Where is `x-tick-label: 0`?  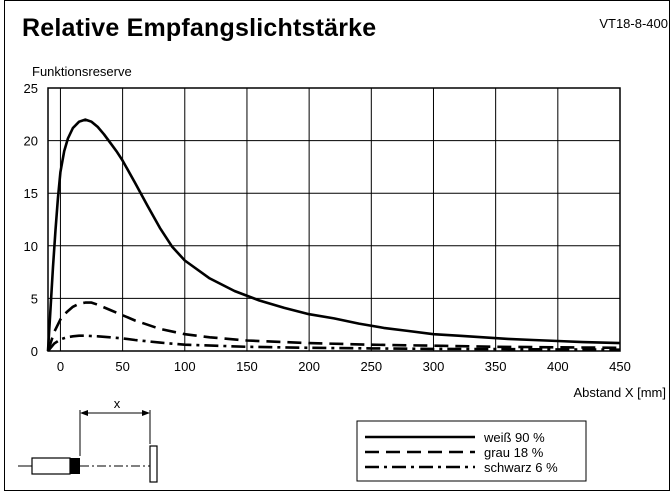
x-tick-label: 0 is located at coordinates (60, 366).